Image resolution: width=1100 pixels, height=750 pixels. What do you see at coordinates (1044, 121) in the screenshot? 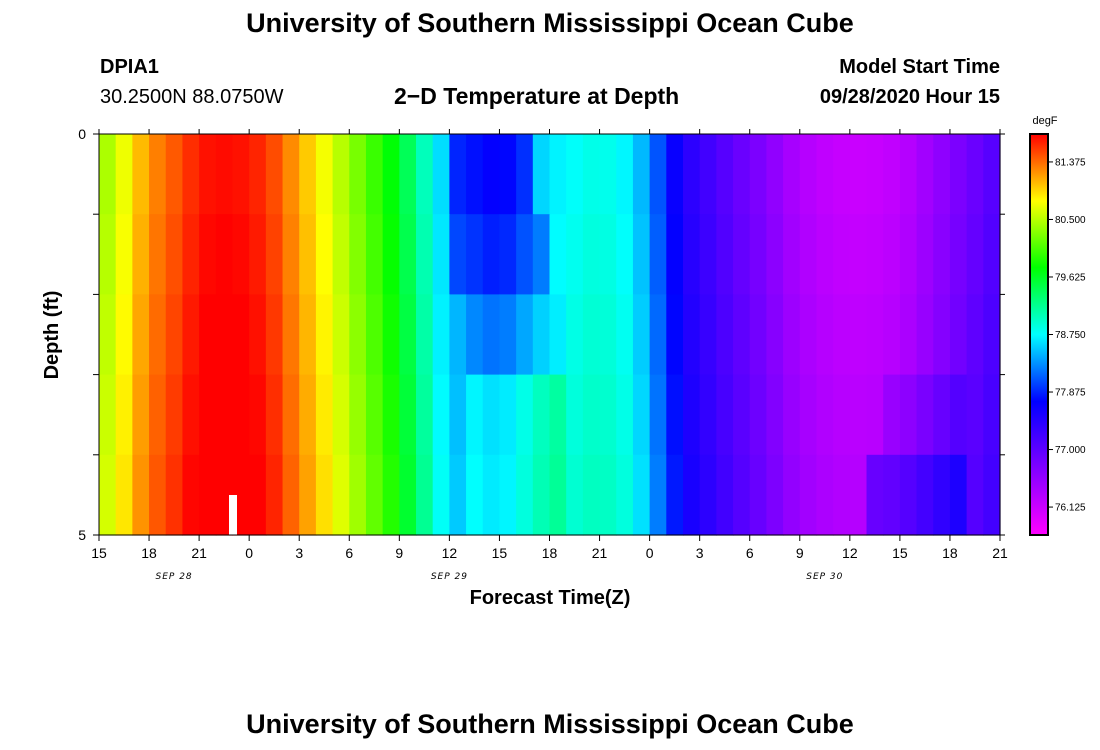
I see `colorbar-unit: degF` at bounding box center [1044, 121].